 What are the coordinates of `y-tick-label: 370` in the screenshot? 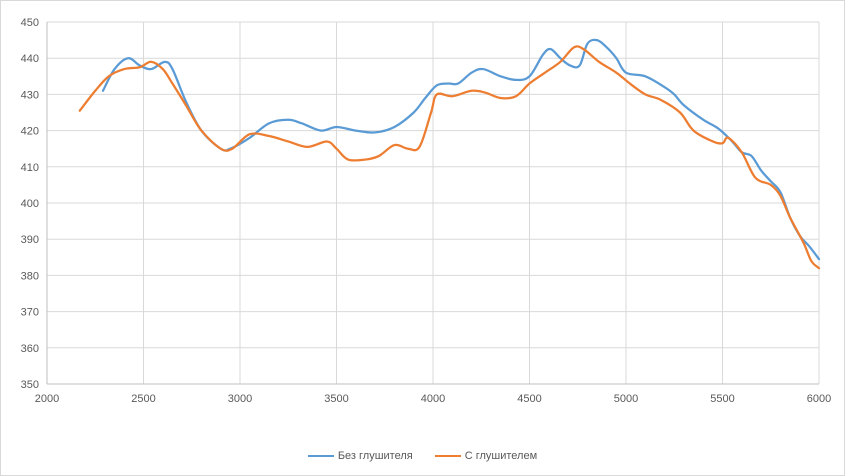 It's located at (30, 313).